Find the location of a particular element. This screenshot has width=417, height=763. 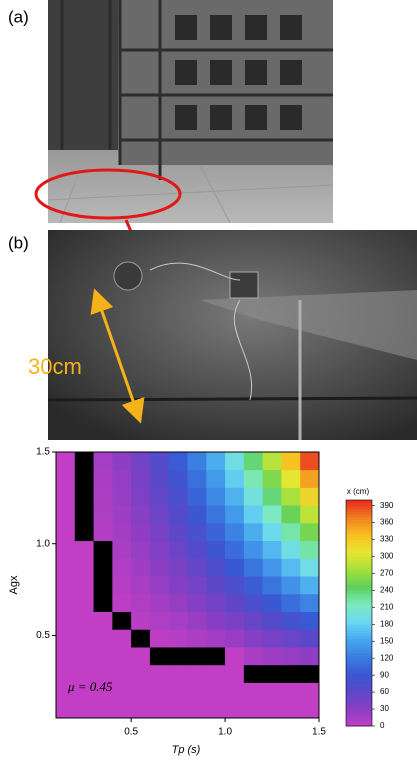

y-tick-label: 1.5 is located at coordinates (43, 452).